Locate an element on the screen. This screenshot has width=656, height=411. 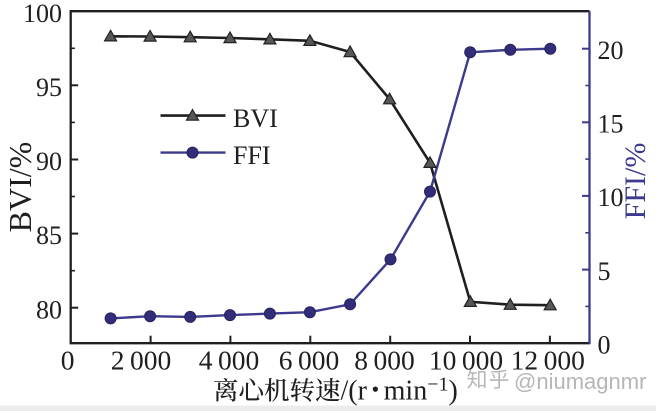
svg-text: BVI/% is located at coordinates (20, 187).